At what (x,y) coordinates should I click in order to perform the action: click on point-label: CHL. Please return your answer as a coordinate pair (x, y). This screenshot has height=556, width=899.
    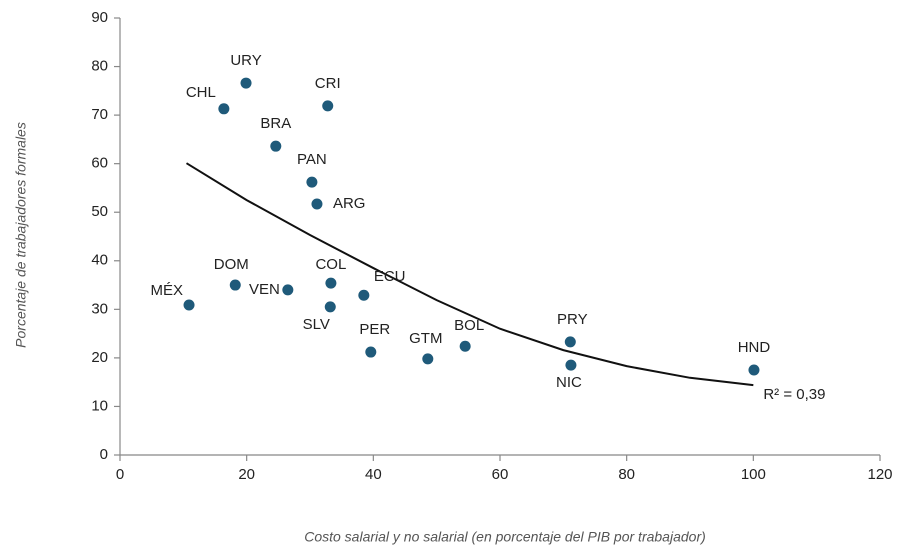
    Looking at the image, I should click on (201, 92).